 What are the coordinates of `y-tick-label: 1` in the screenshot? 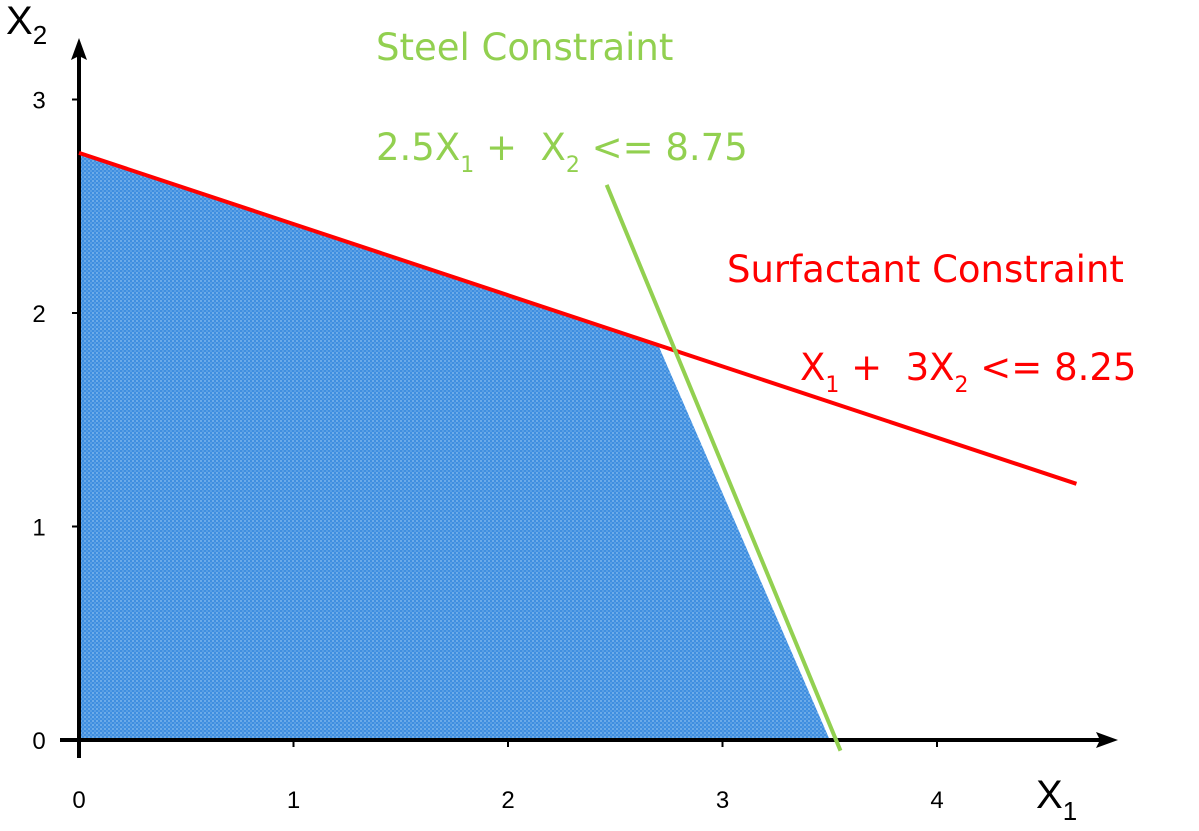 It's located at (38, 528).